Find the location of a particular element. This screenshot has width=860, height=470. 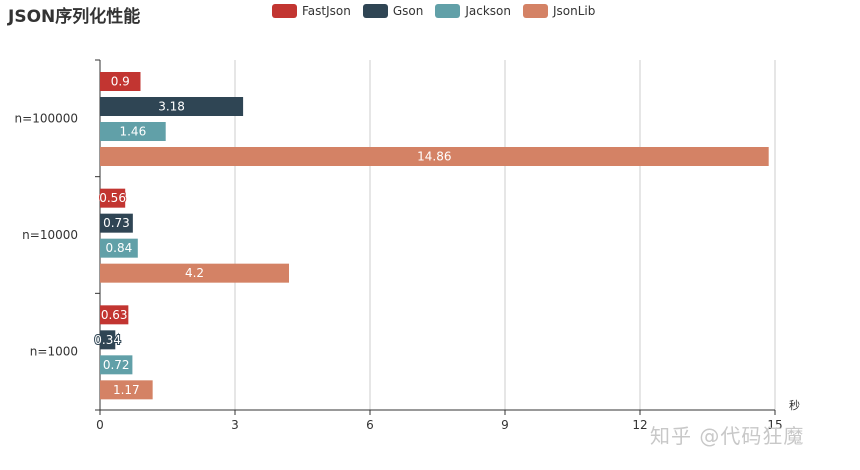

x-tick-label: 6 is located at coordinates (370, 425).